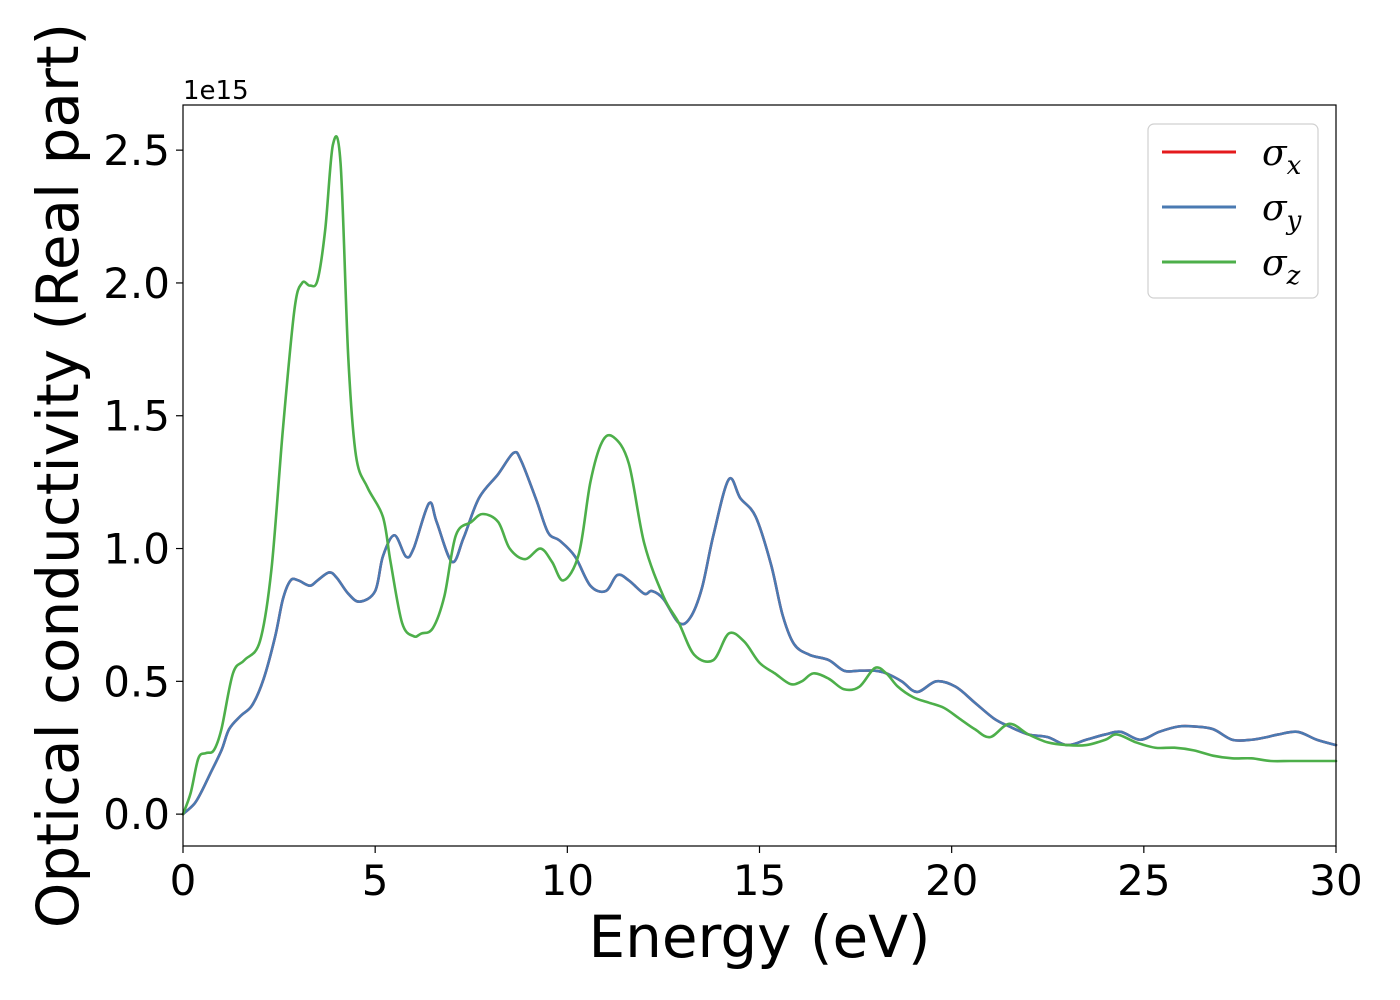 This screenshot has width=1400, height=1000. Describe the element at coordinates (136, 283) in the screenshot. I see `y-tick-label: 2.0` at that location.